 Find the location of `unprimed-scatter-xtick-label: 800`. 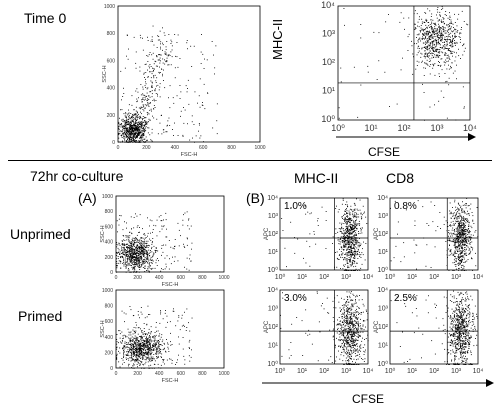

unprimed-scatter-xtick-label: 800 is located at coordinates (202, 278).